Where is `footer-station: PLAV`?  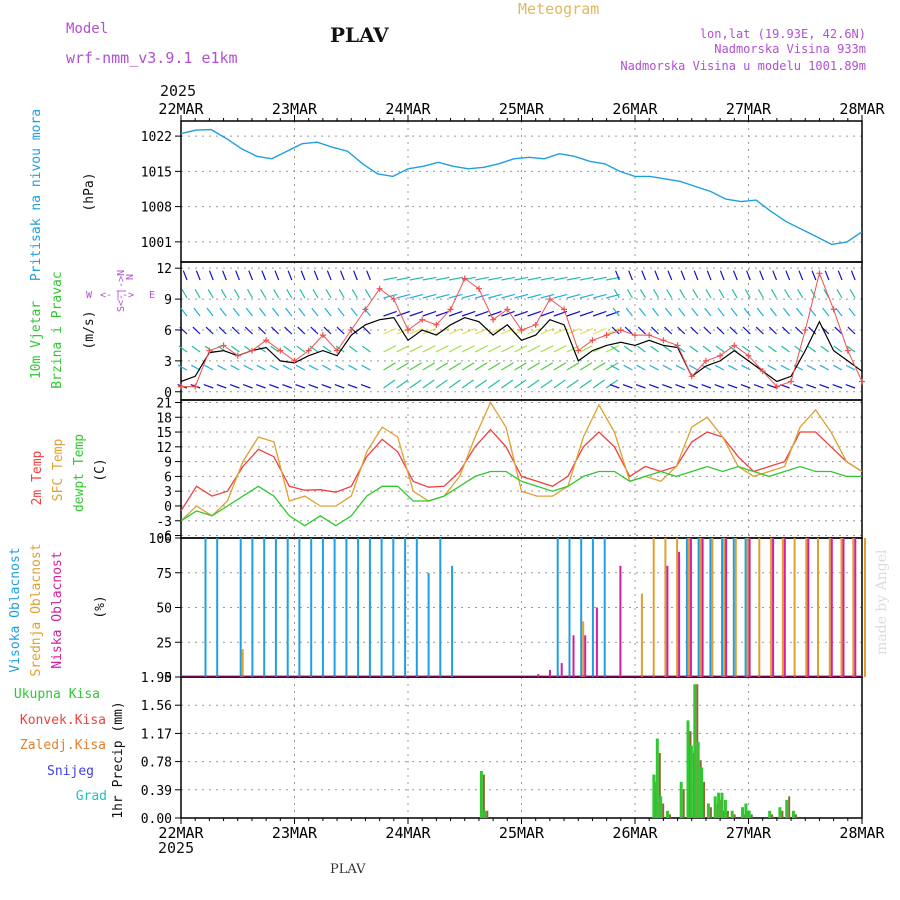 footer-station: PLAV is located at coordinates (348, 869).